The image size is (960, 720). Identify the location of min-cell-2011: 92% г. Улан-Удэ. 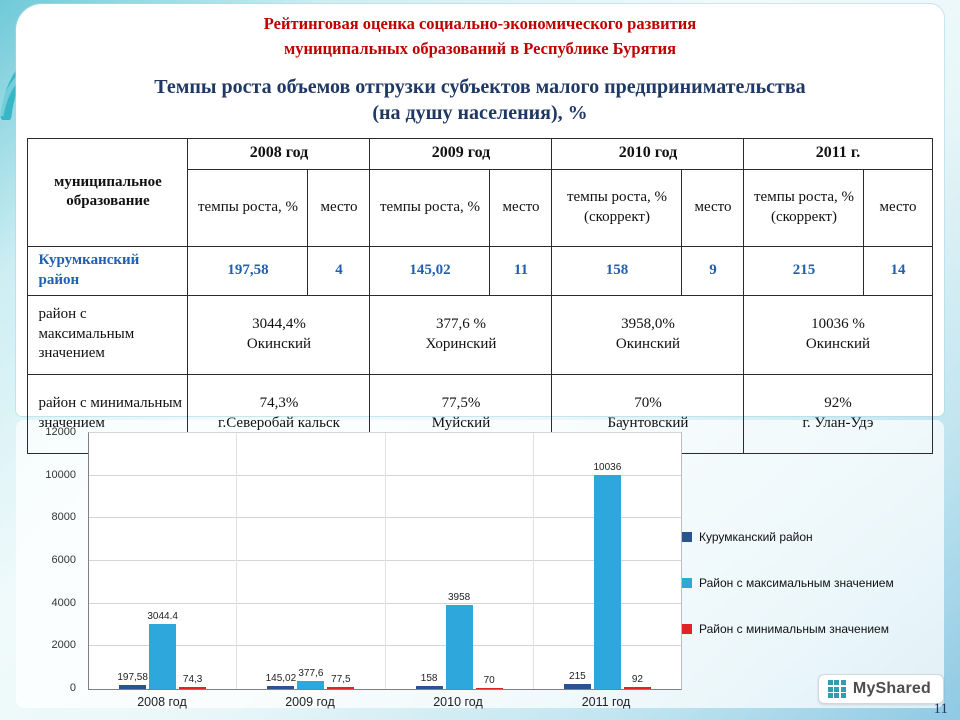
(838, 413).